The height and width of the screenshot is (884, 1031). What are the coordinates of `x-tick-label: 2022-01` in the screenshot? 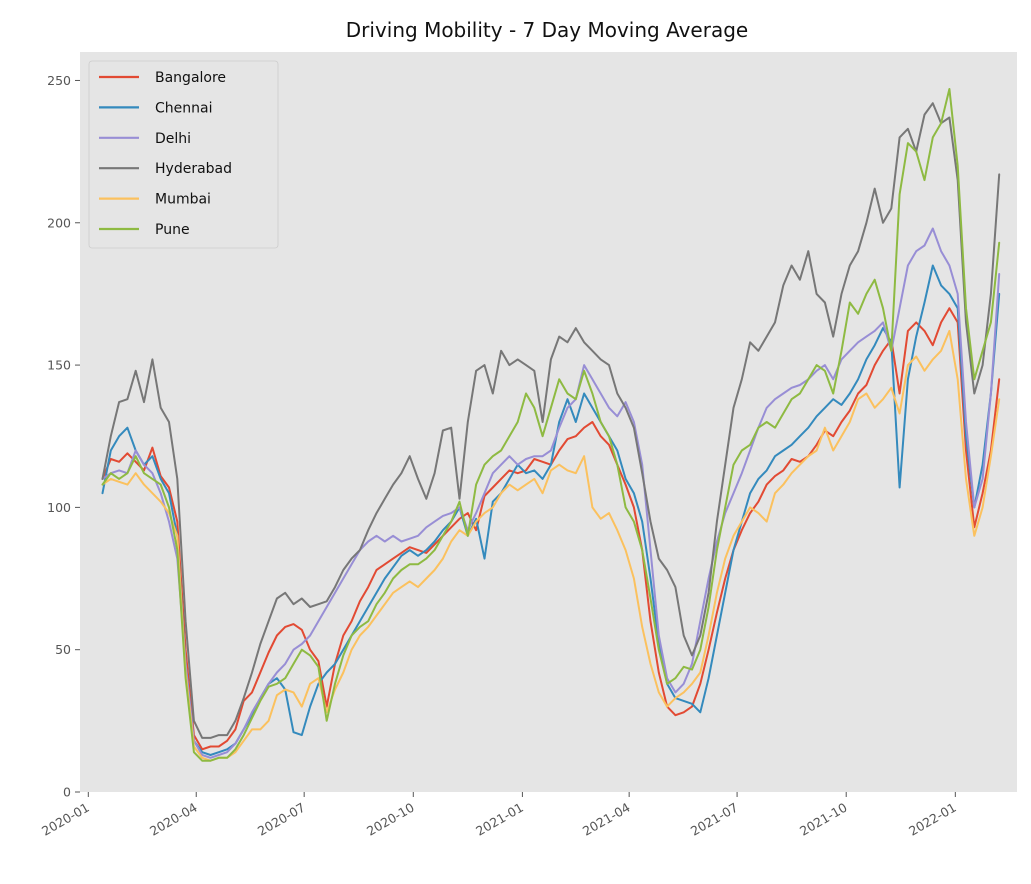 It's located at (932, 819).